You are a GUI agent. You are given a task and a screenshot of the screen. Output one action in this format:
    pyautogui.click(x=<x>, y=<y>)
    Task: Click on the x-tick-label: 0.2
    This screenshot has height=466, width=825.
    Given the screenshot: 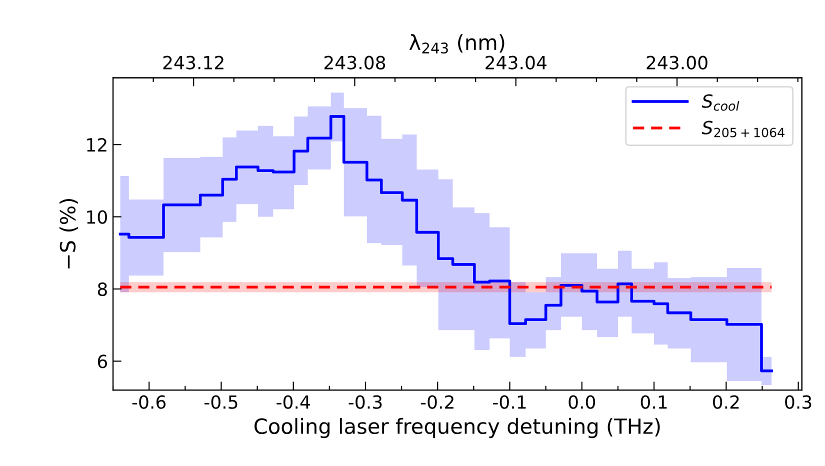 What is the action you would take?
    pyautogui.click(x=725, y=402)
    